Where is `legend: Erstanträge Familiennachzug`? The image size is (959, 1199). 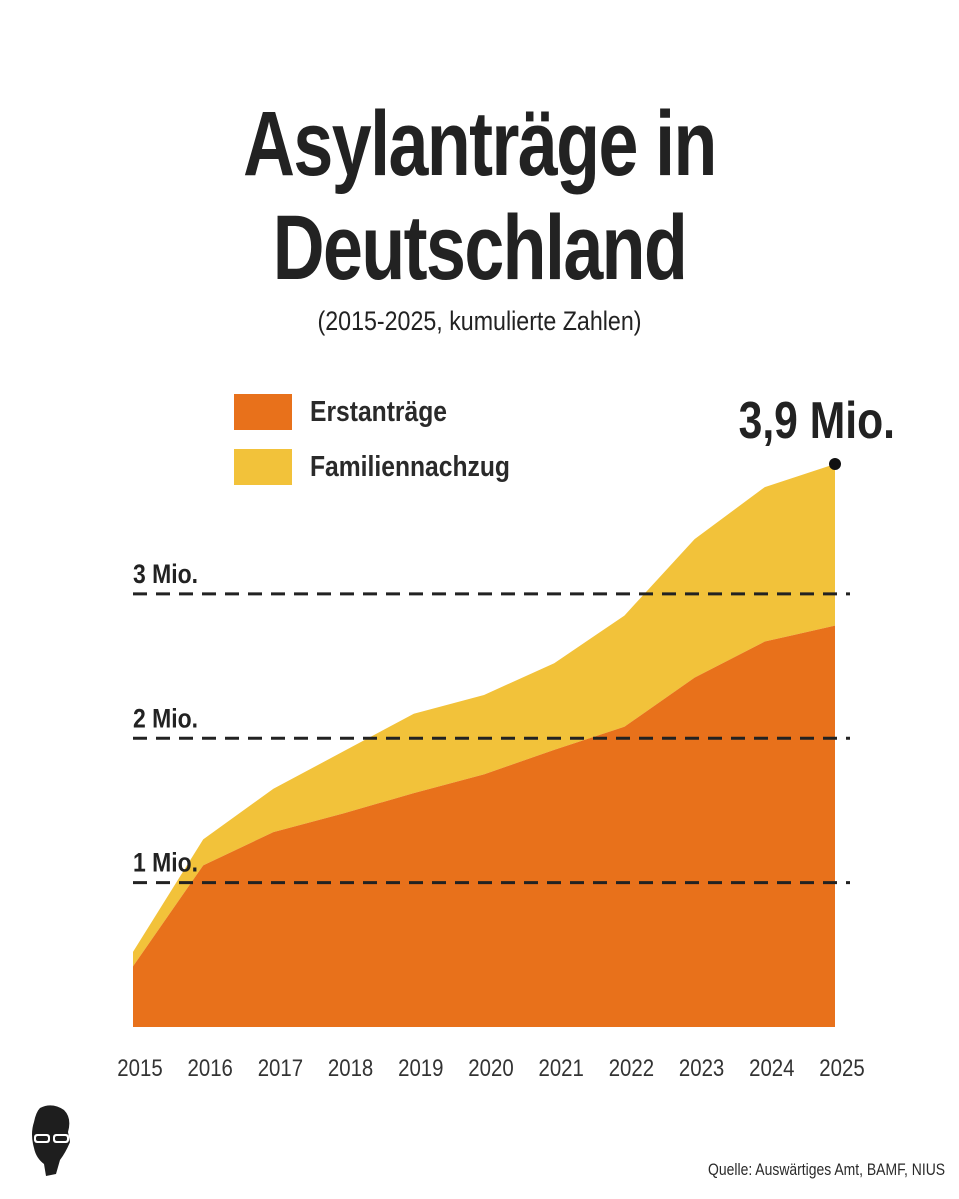 legend: Erstanträge Familiennachzug is located at coordinates (389, 448).